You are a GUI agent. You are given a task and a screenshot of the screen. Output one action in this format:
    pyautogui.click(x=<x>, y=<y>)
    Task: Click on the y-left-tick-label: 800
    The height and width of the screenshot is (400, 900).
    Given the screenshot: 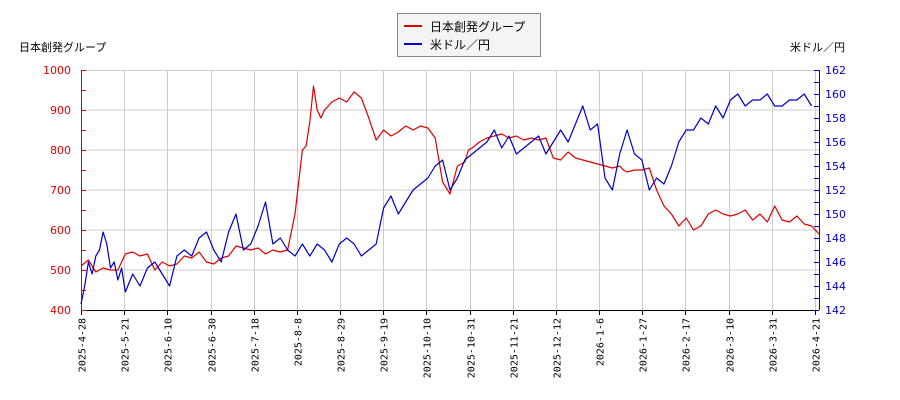 What is the action you would take?
    pyautogui.click(x=60, y=150)
    